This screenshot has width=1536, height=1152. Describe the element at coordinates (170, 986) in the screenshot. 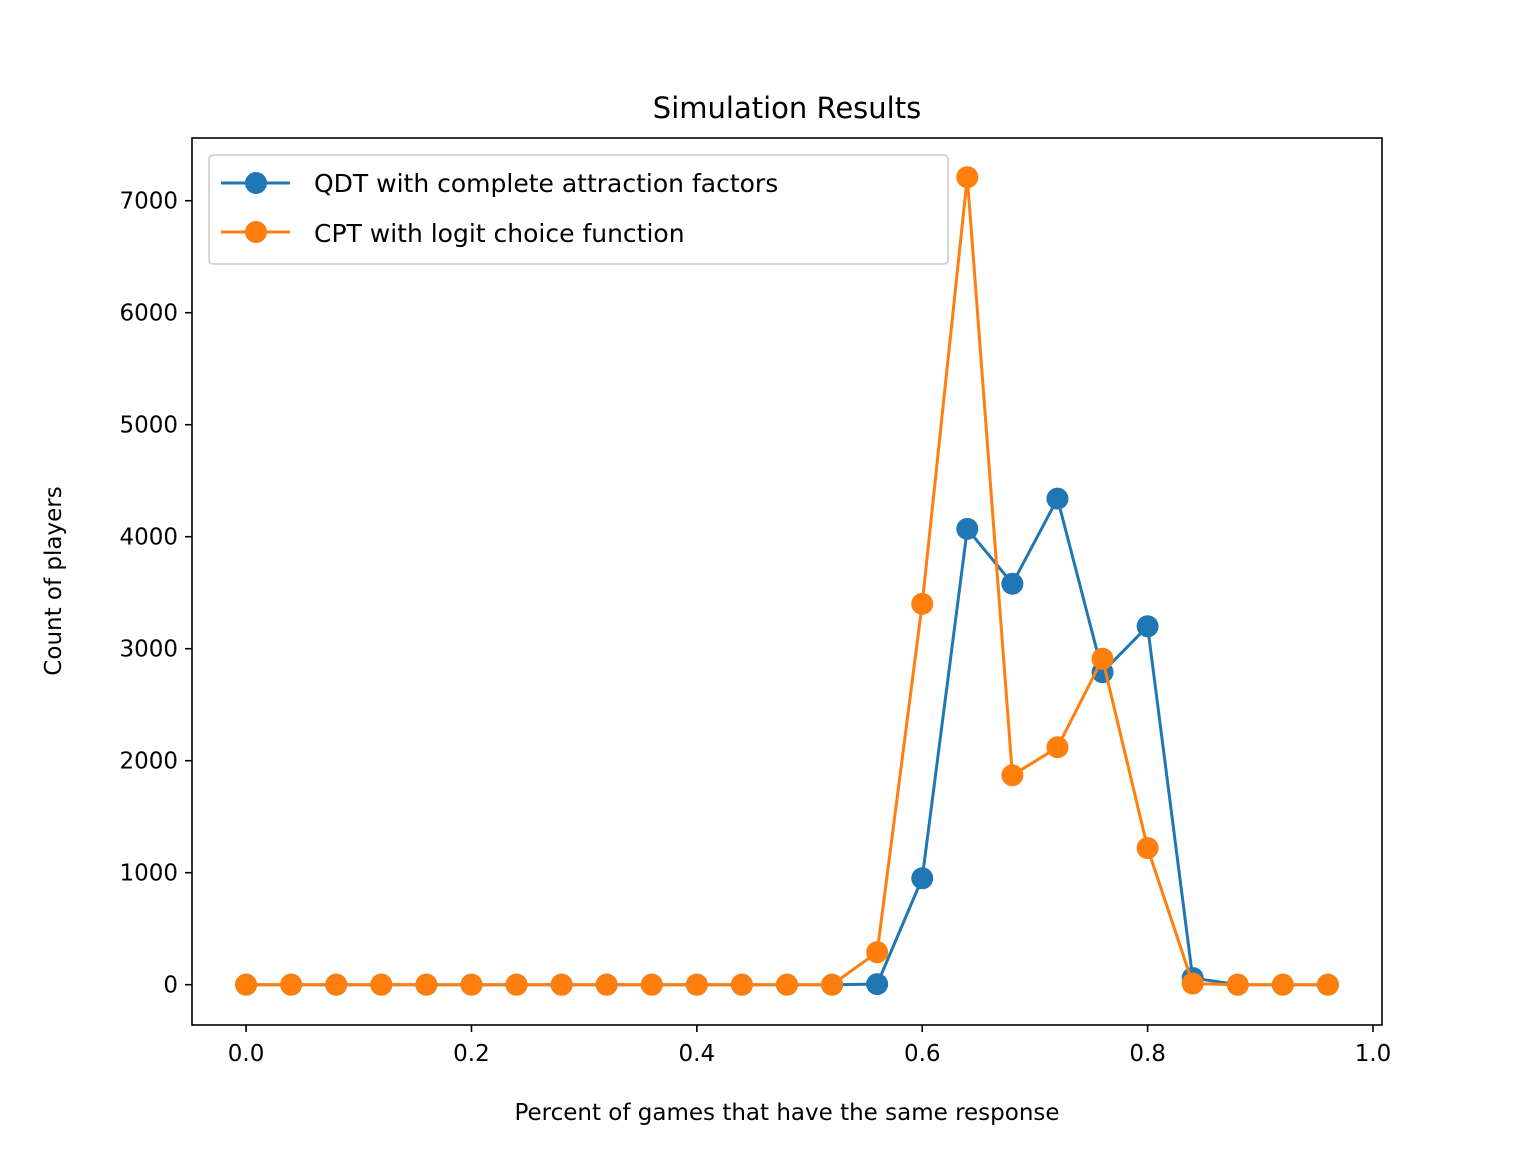

I see `y-tick-label: 0` at that location.